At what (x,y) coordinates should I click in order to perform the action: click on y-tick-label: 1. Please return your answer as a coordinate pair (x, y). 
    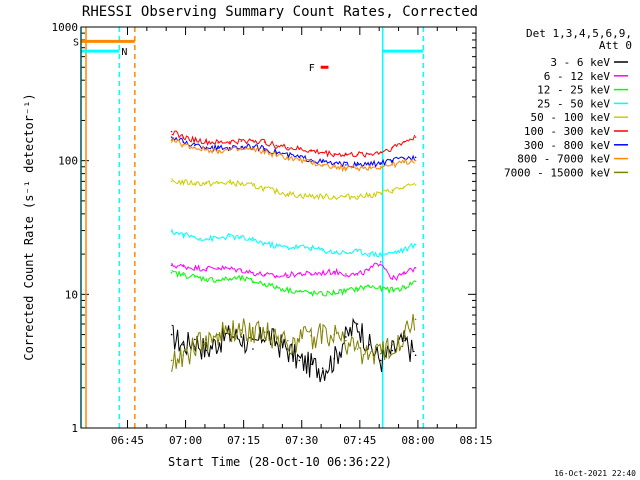
    Looking at the image, I should click on (74, 428).